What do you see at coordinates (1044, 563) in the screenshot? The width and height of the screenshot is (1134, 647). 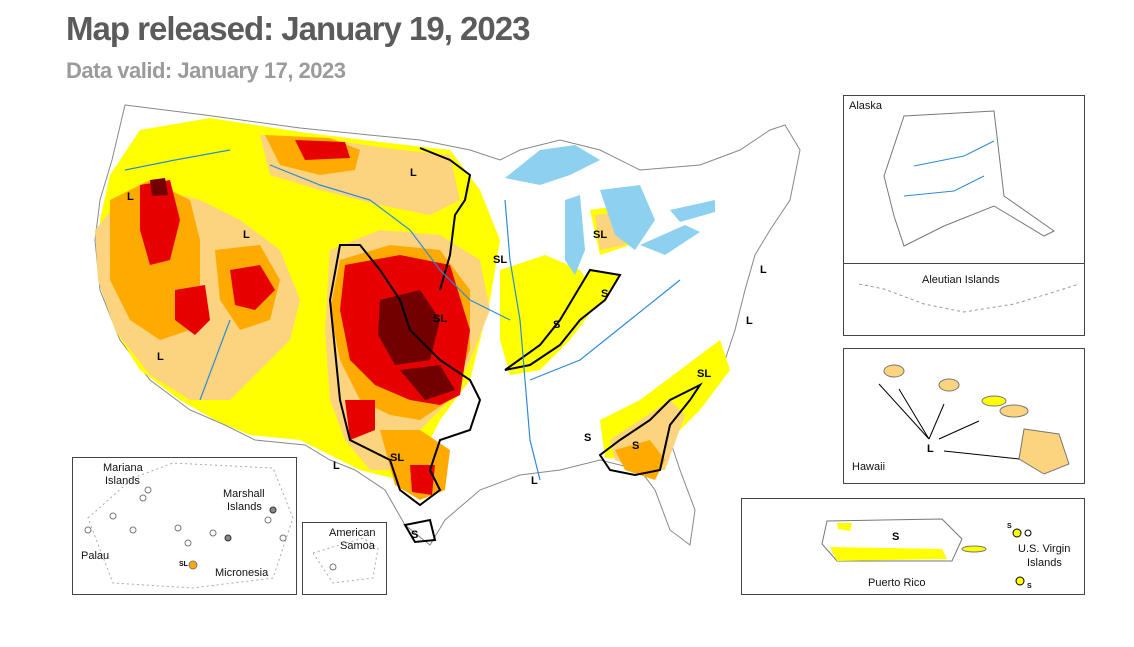 I see `usvi-label-line2: Islands` at bounding box center [1044, 563].